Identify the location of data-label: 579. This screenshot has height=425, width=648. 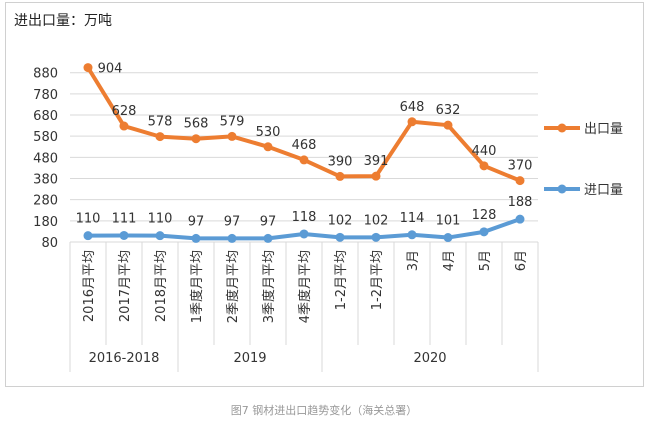
(232, 121).